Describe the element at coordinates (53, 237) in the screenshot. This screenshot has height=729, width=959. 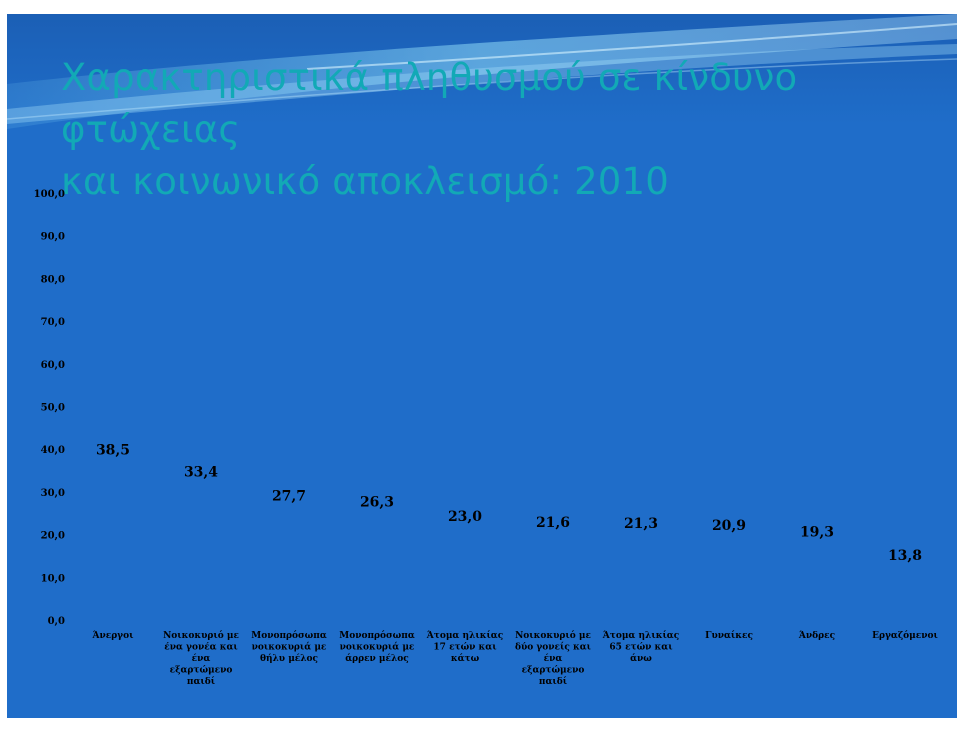
I see `y-tick-label: 90,0` at that location.